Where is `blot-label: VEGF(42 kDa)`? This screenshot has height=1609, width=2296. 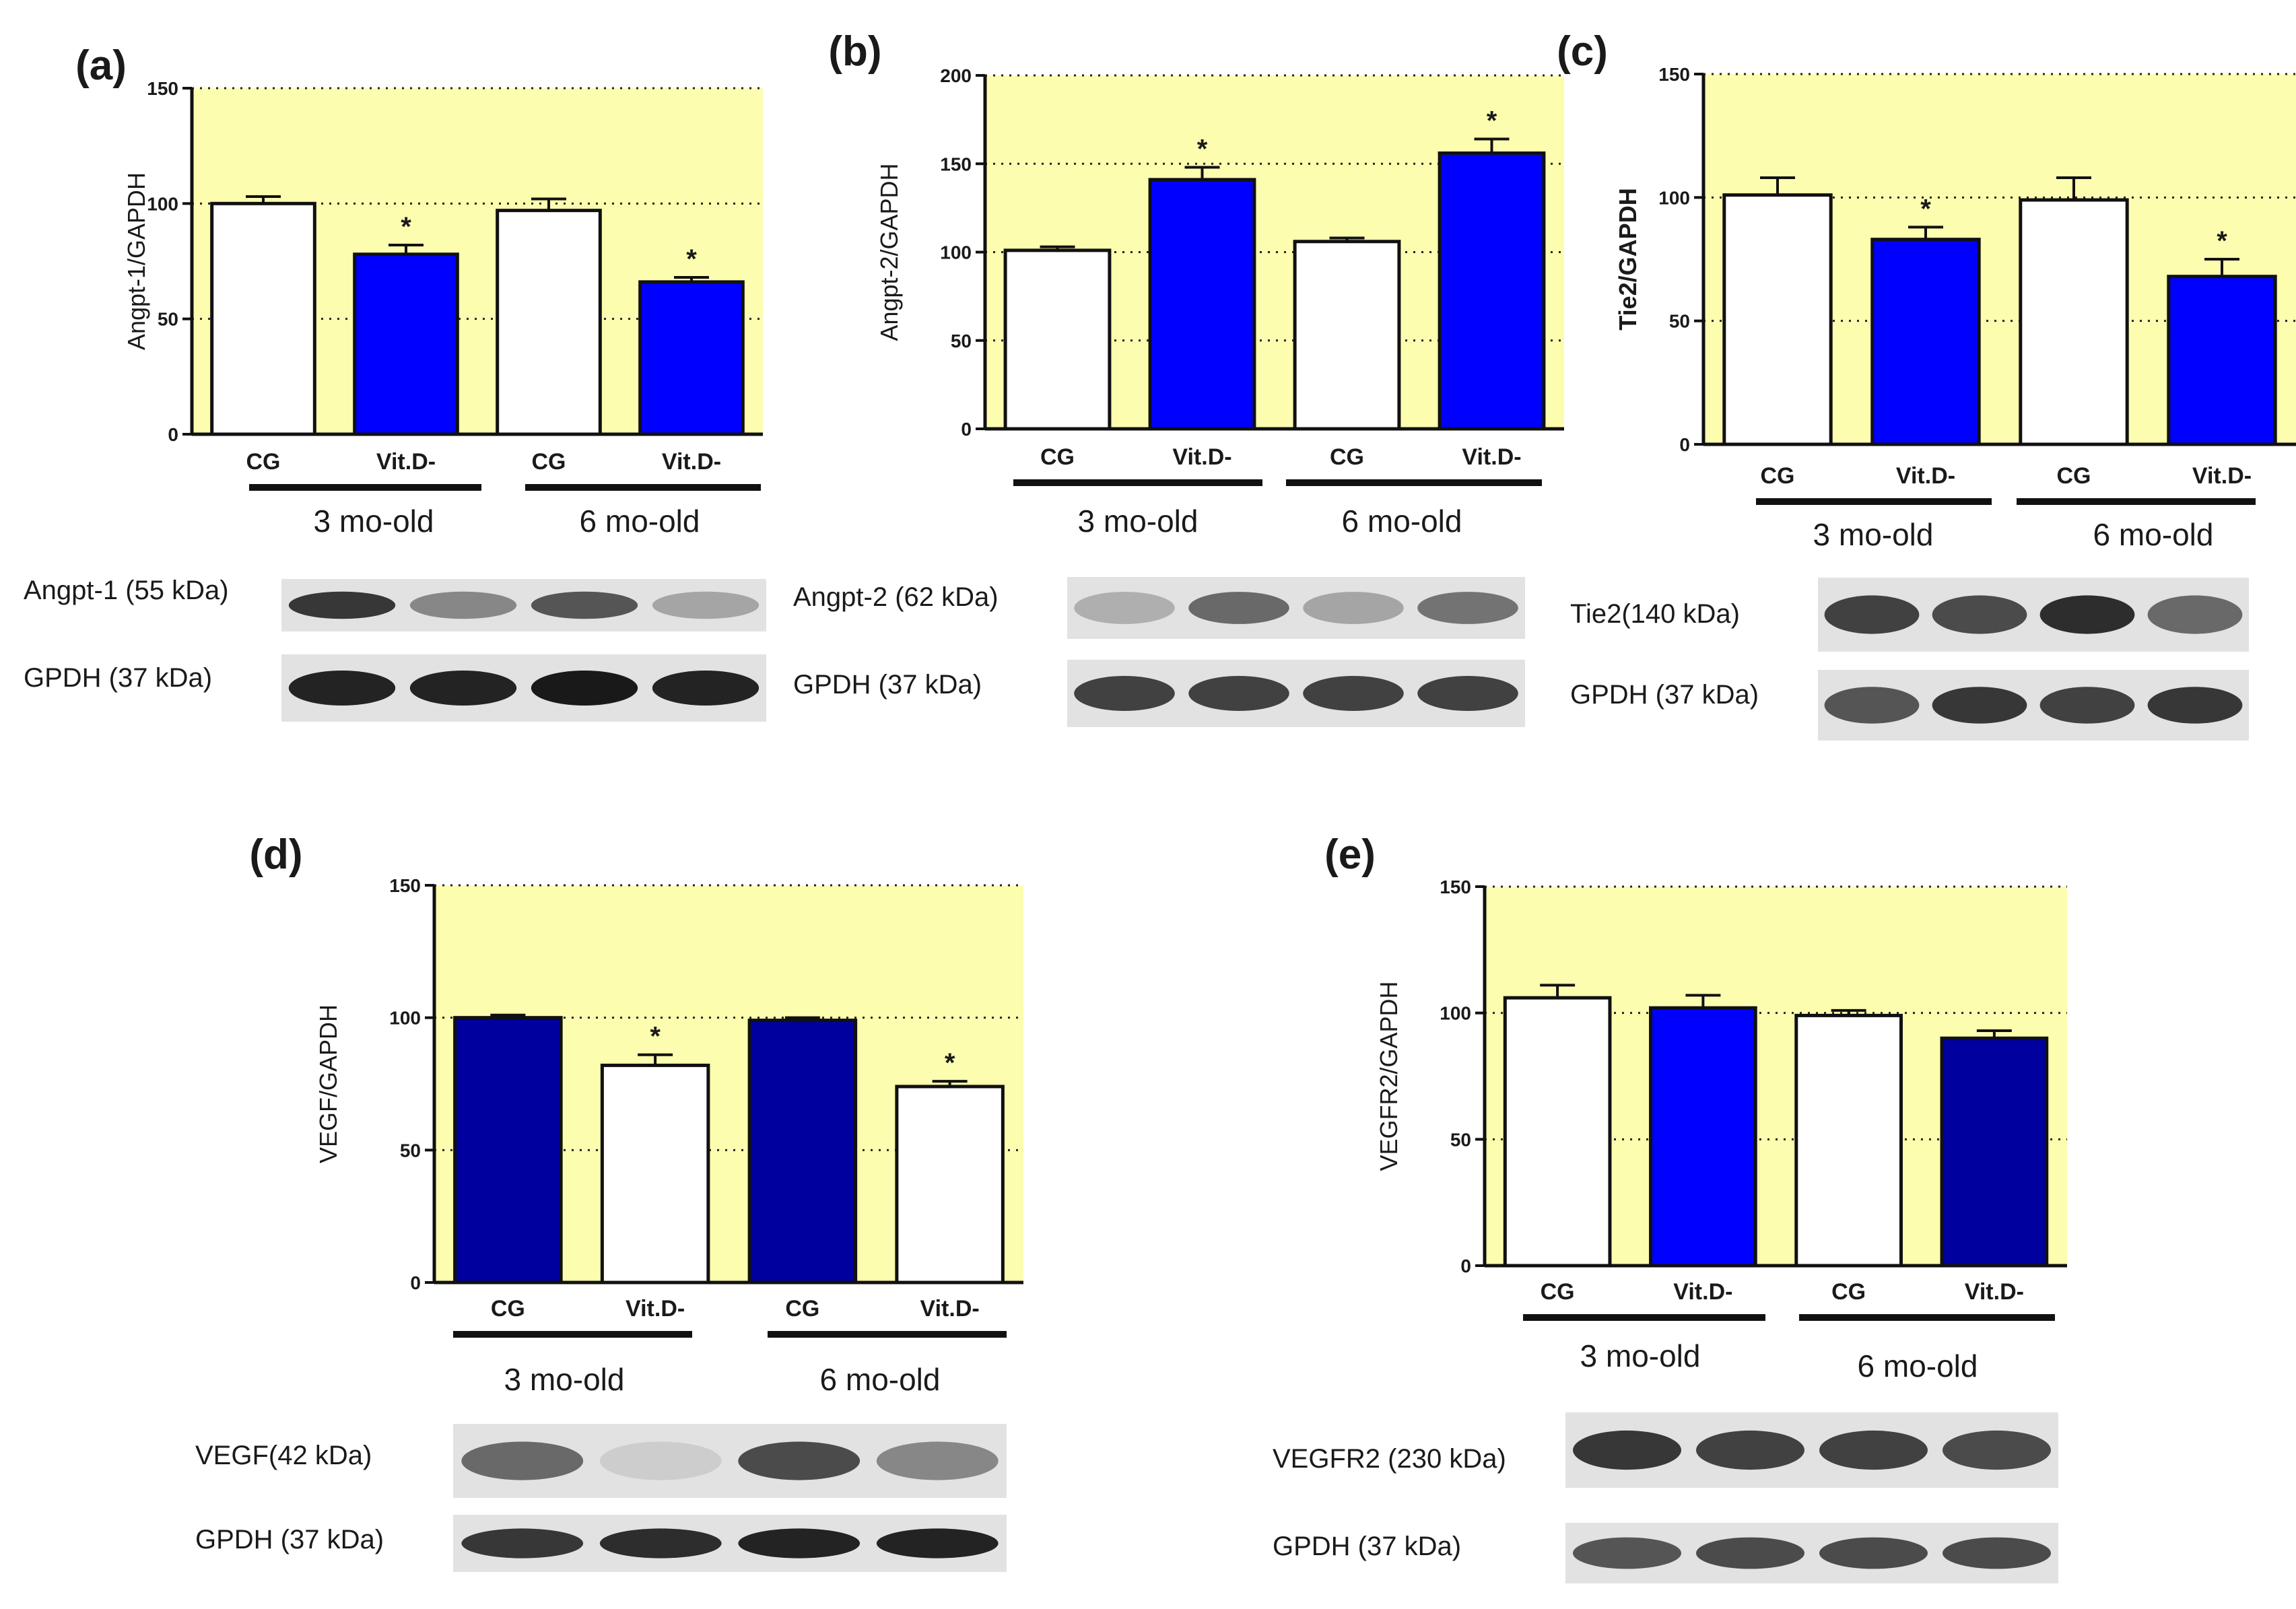
blot-label: VEGF(42 kDa) is located at coordinates (283, 1455).